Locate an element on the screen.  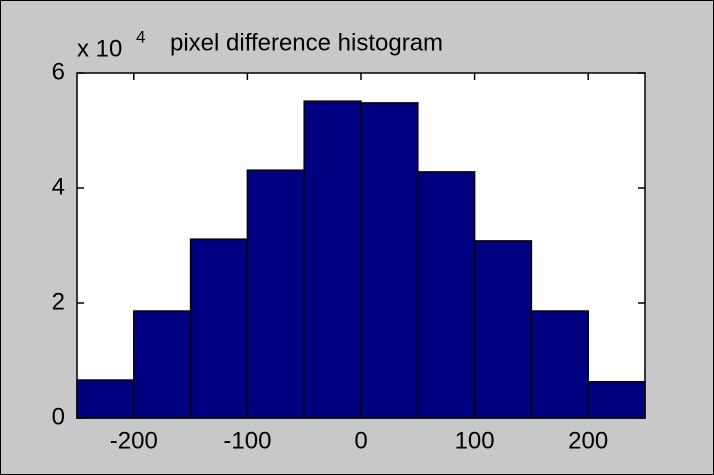
y-tick-label: 4 is located at coordinates (58, 186).